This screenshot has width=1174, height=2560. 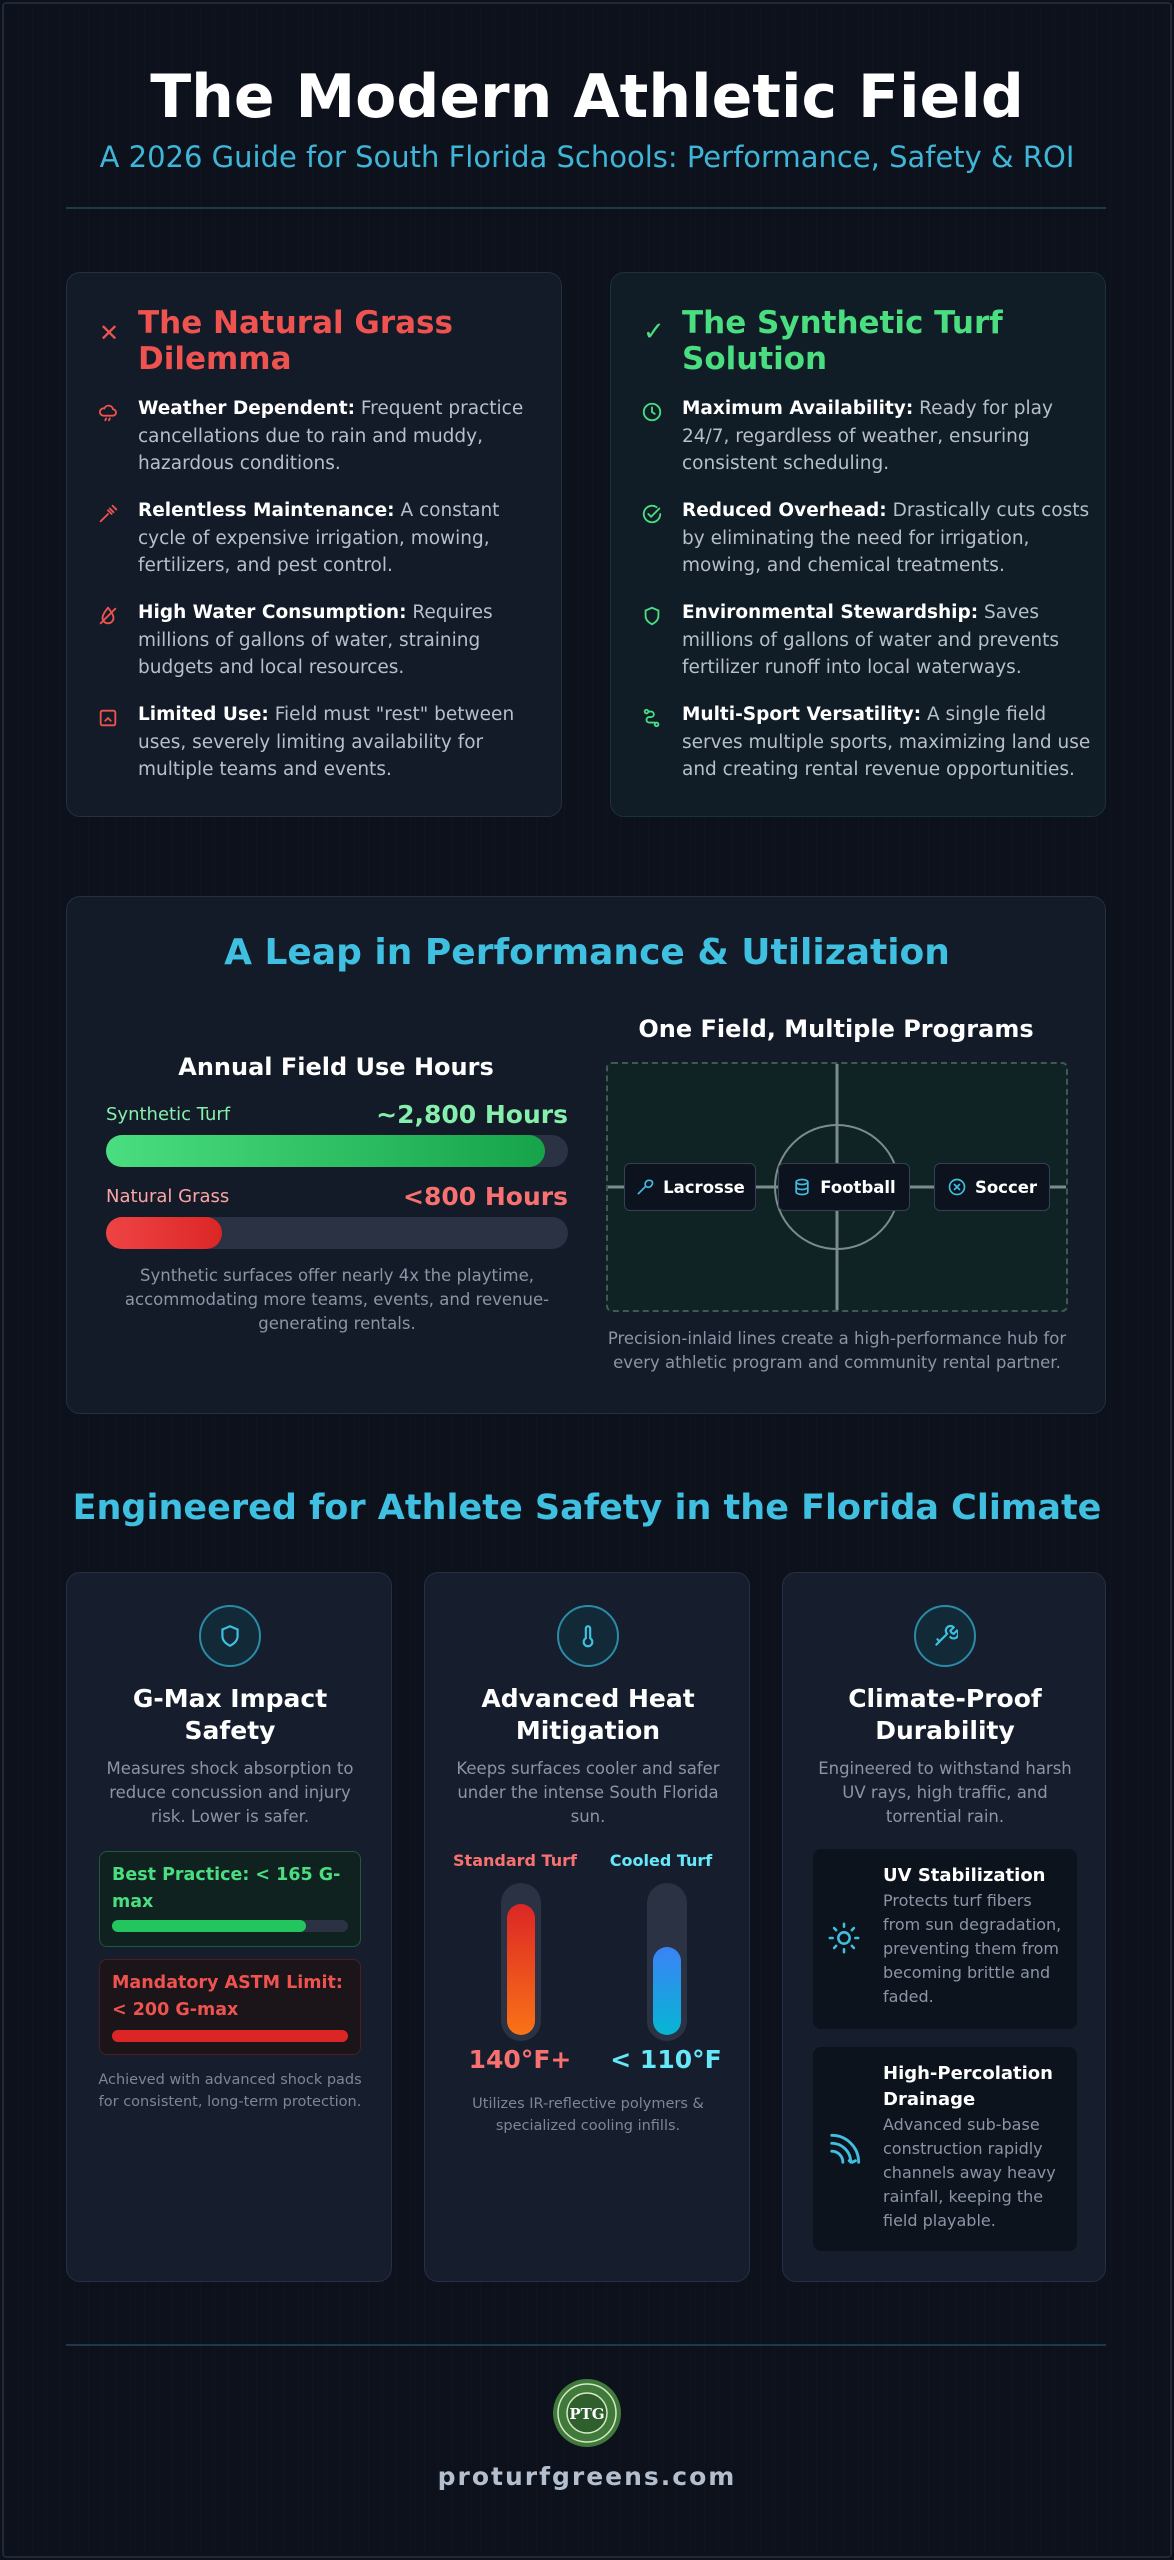 I want to click on standard-temp: 140°F+, so click(x=520, y=2059).